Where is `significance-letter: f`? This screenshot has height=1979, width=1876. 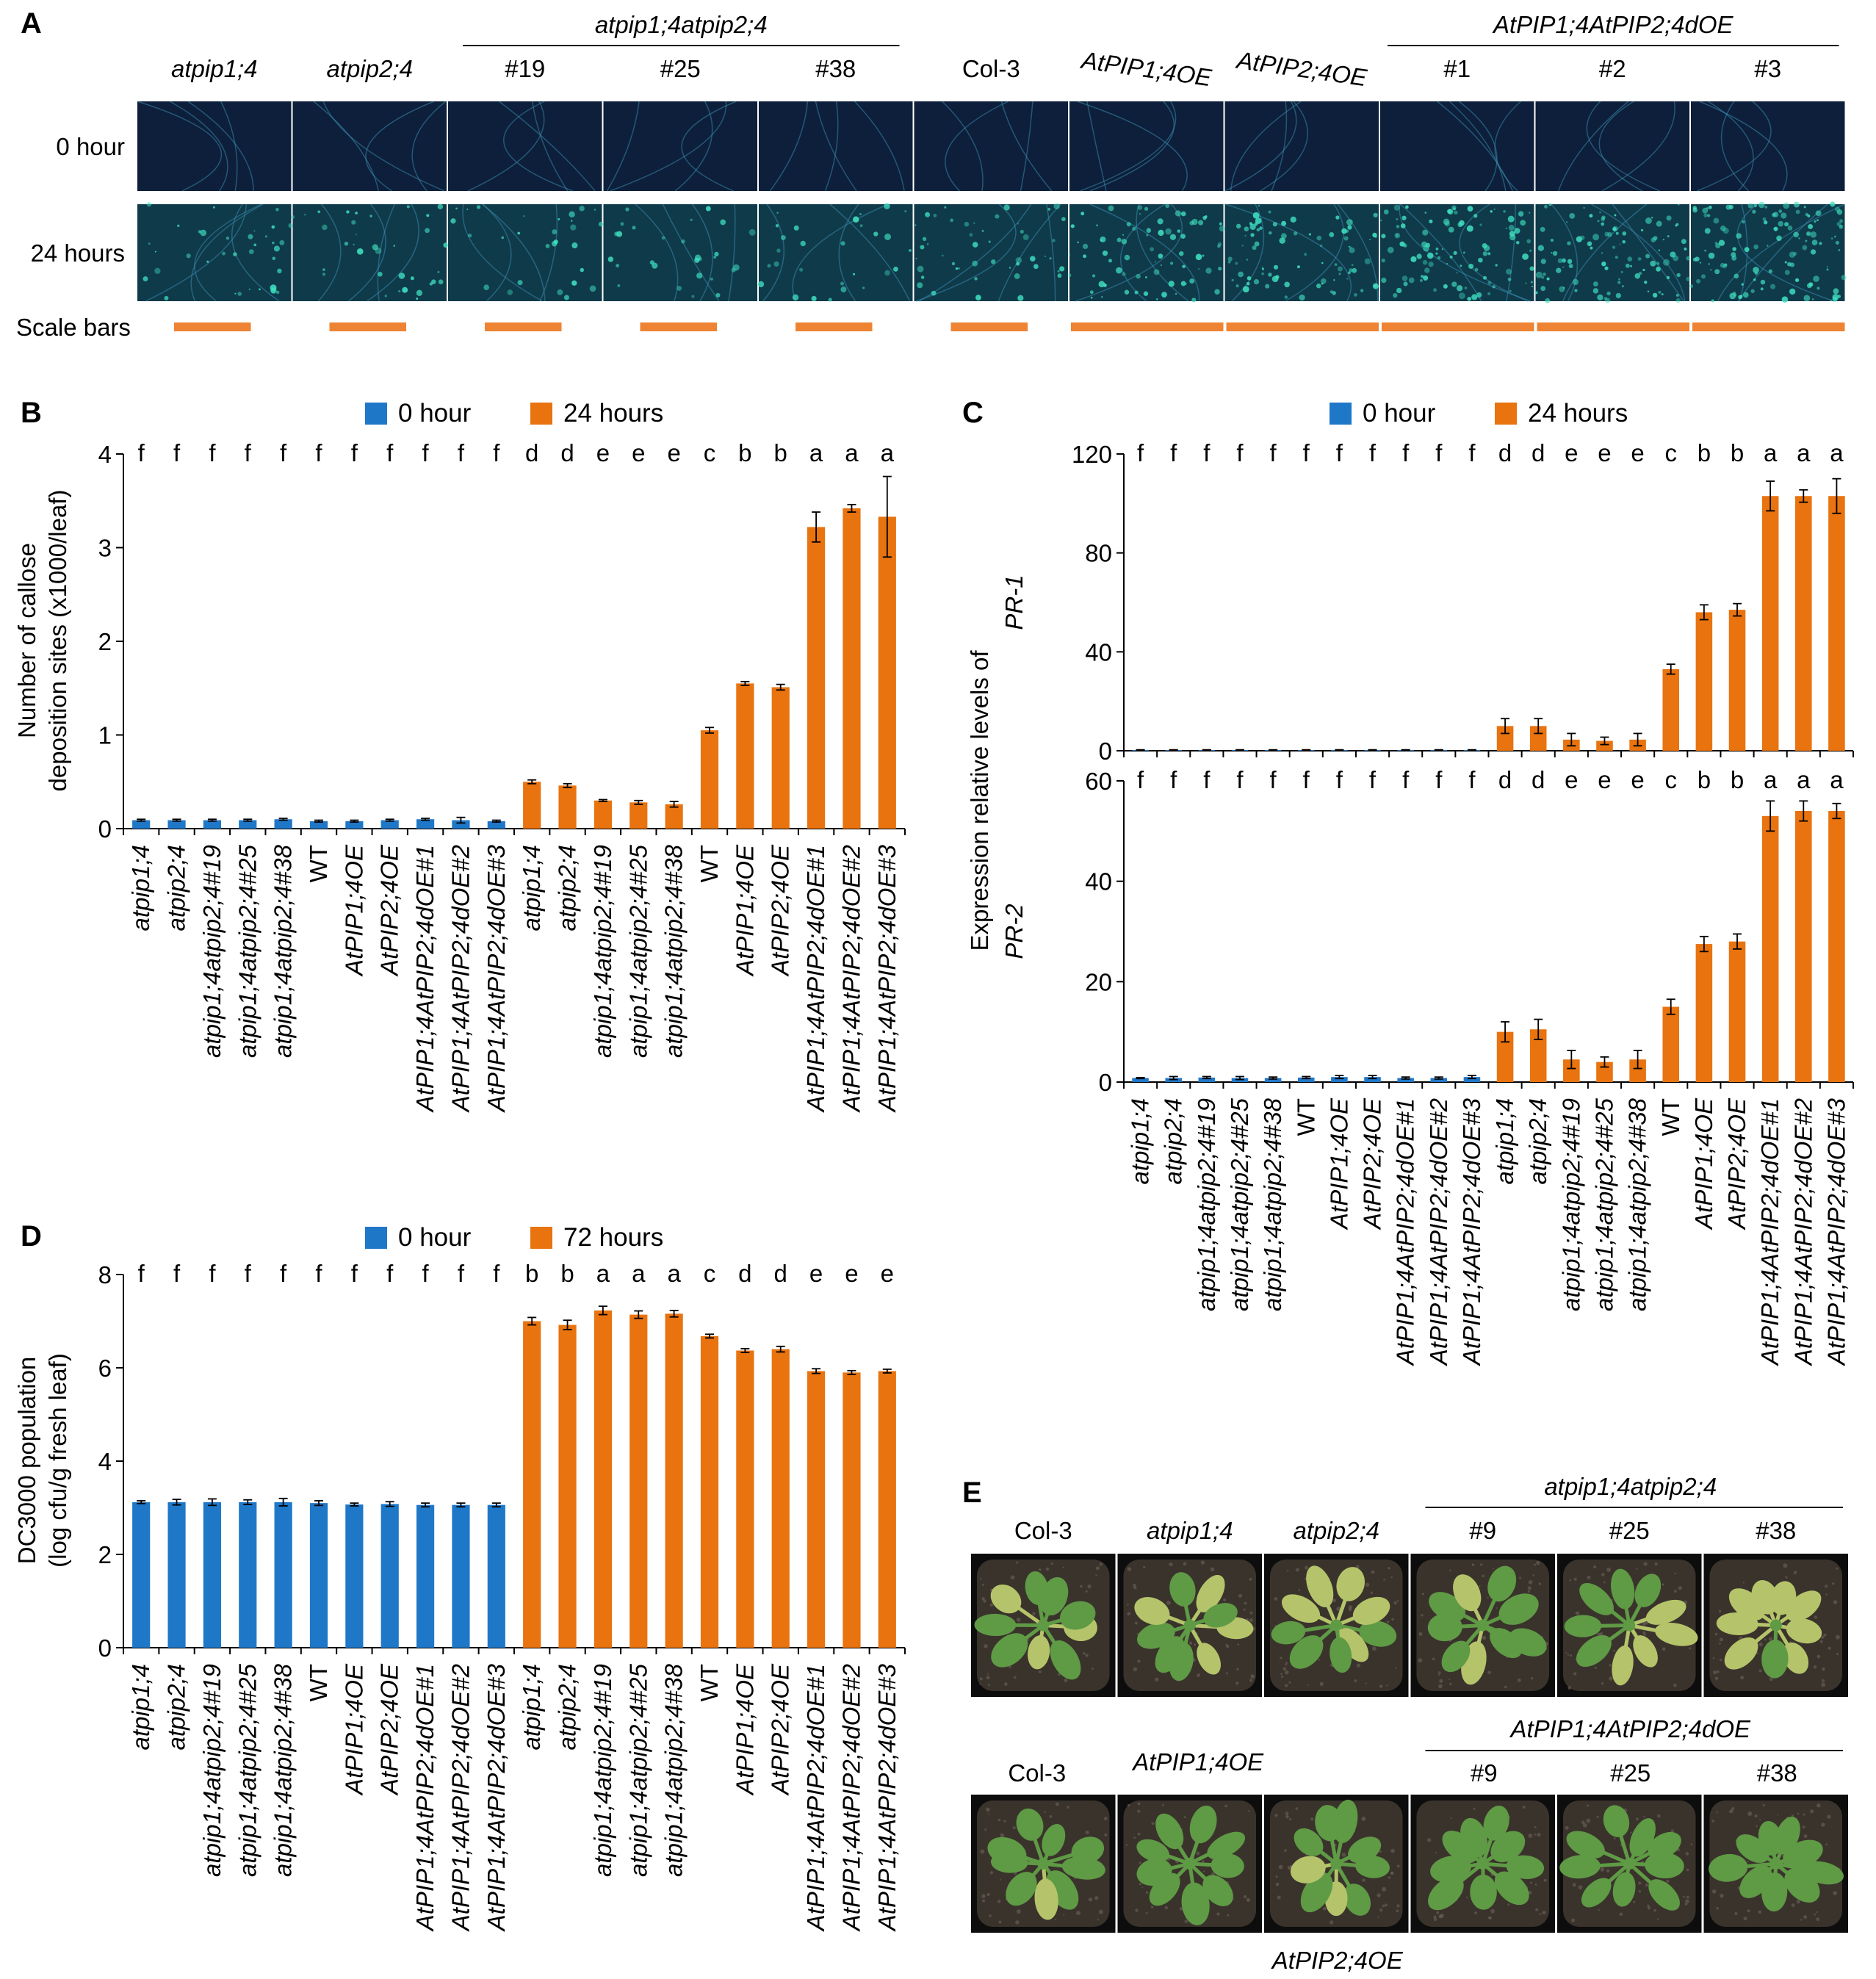 significance-letter: f is located at coordinates (1174, 452).